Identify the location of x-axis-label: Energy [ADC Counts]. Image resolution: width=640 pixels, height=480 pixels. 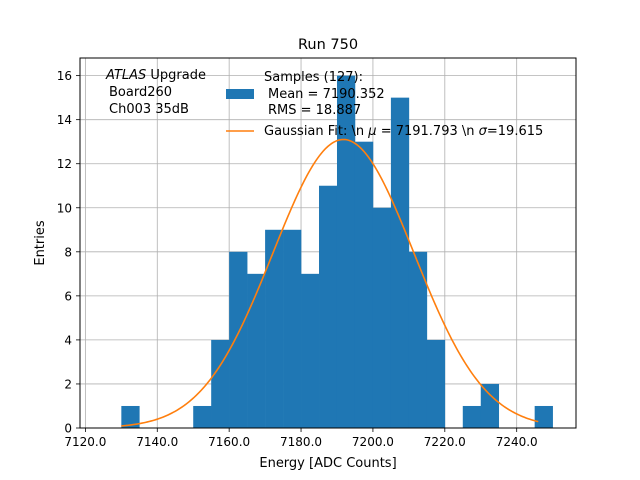
(327, 463).